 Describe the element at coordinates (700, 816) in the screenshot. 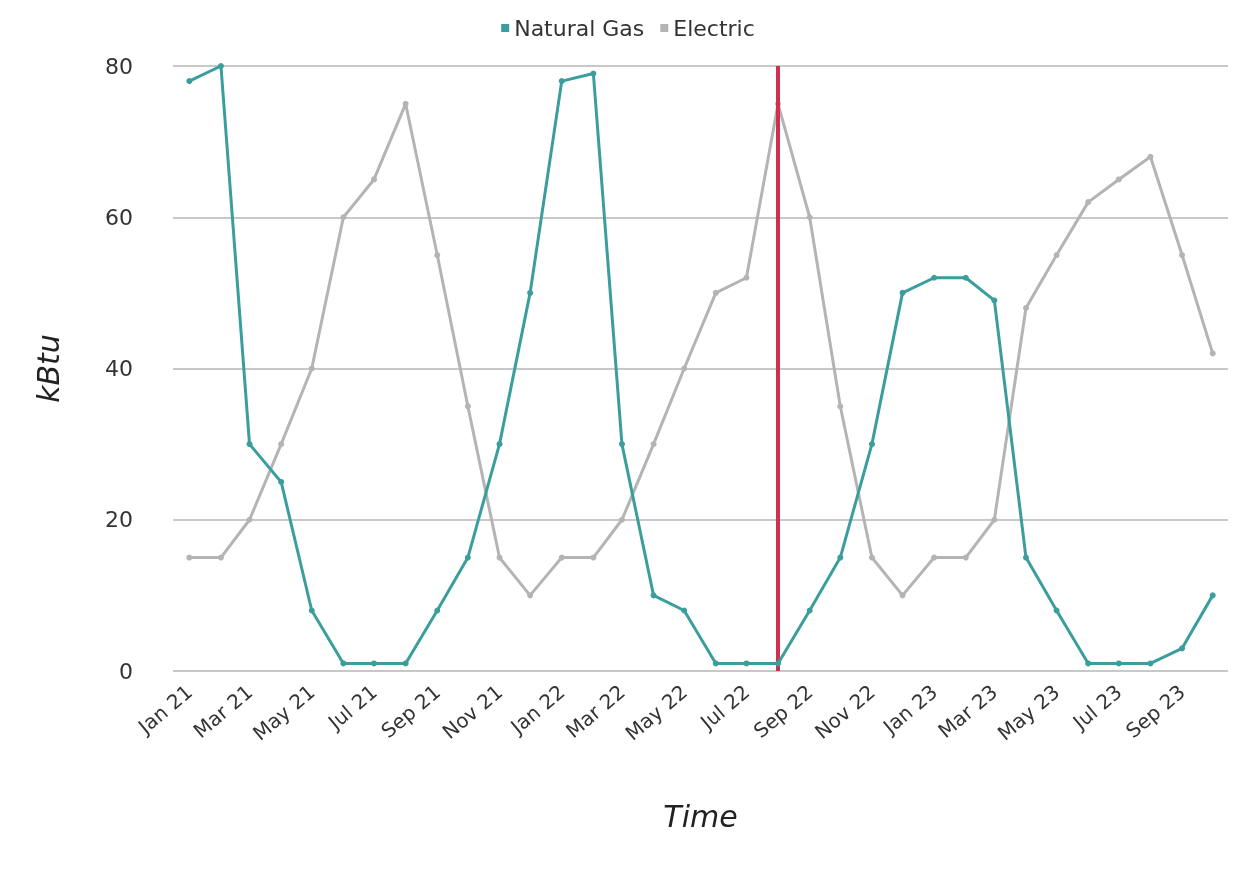

I see `x-axis-title: Time` at that location.